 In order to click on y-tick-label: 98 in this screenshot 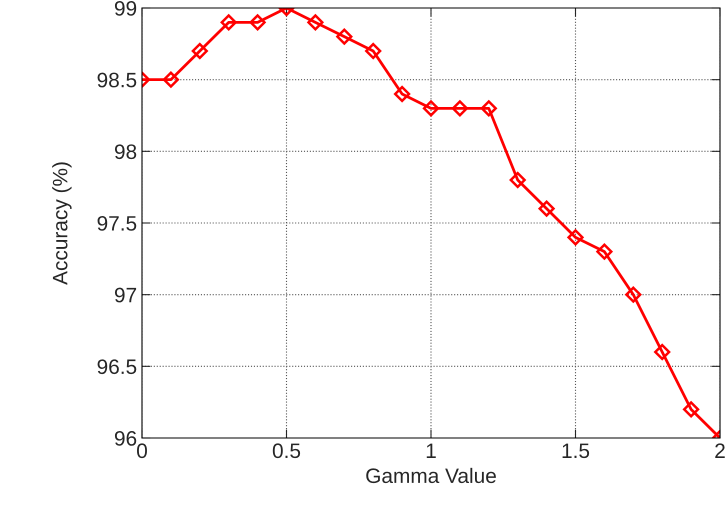, I will do `click(125, 152)`.